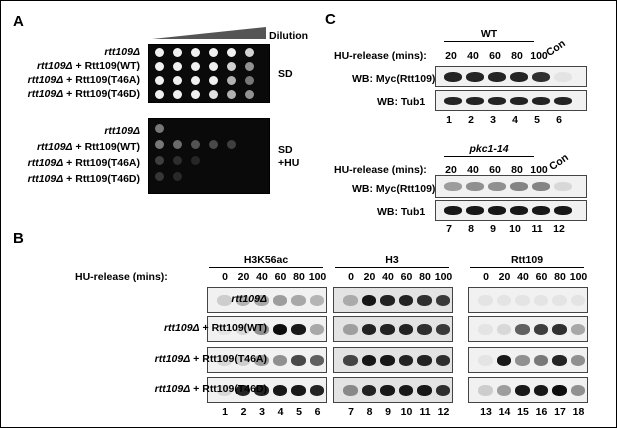  What do you see at coordinates (527, 260) in the screenshot?
I see `group-title: Rtt109` at bounding box center [527, 260].